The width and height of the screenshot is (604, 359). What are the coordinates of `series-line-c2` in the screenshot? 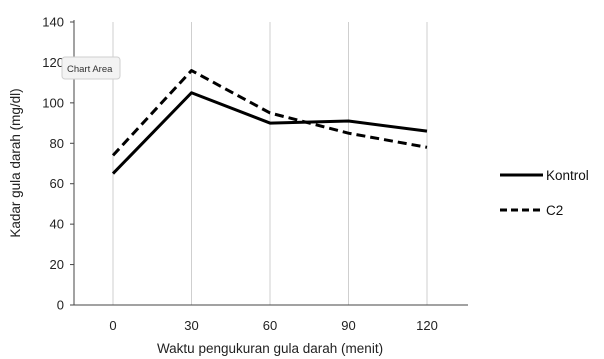 It's located at (269, 113).